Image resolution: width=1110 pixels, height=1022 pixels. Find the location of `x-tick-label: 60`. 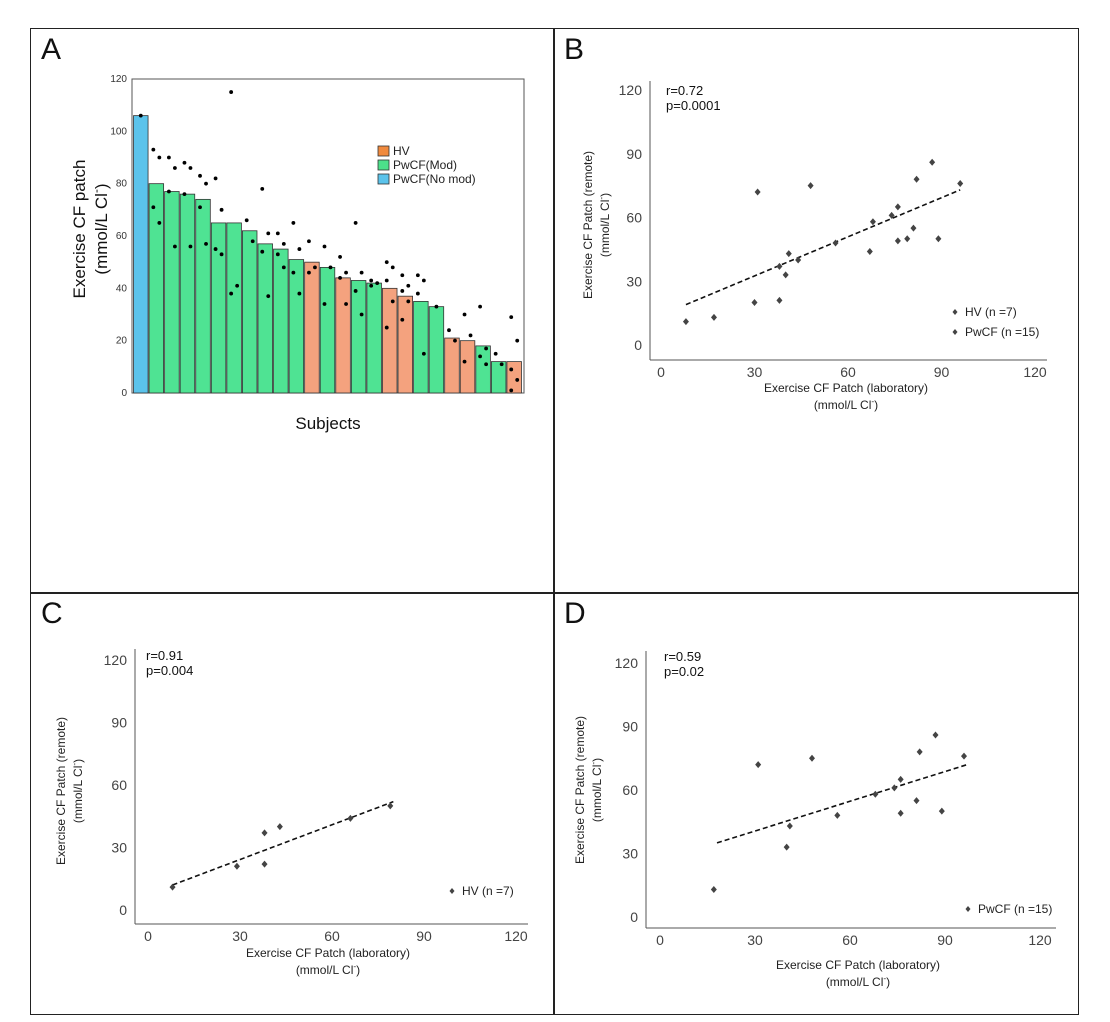

x-tick-label: 60 is located at coordinates (850, 940).